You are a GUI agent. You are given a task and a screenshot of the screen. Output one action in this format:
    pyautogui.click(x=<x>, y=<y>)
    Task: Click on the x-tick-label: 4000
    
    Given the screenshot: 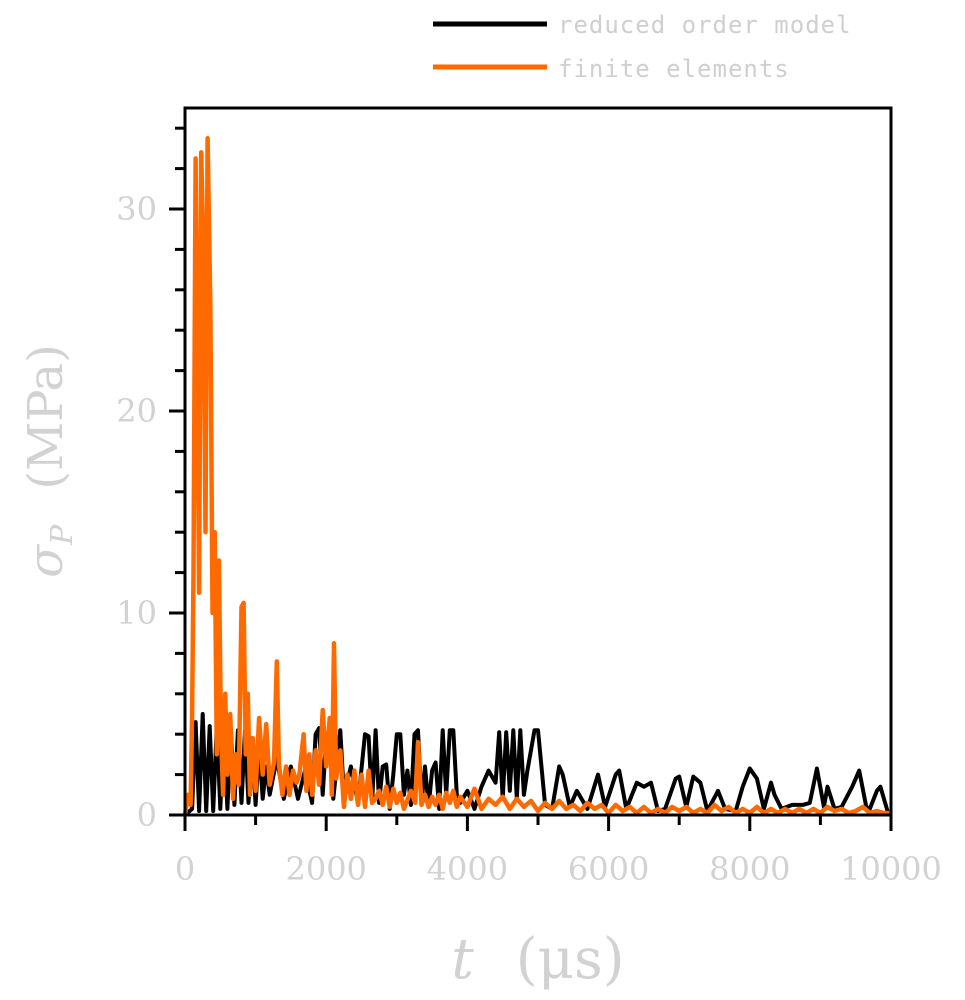 What is the action you would take?
    pyautogui.click(x=467, y=869)
    